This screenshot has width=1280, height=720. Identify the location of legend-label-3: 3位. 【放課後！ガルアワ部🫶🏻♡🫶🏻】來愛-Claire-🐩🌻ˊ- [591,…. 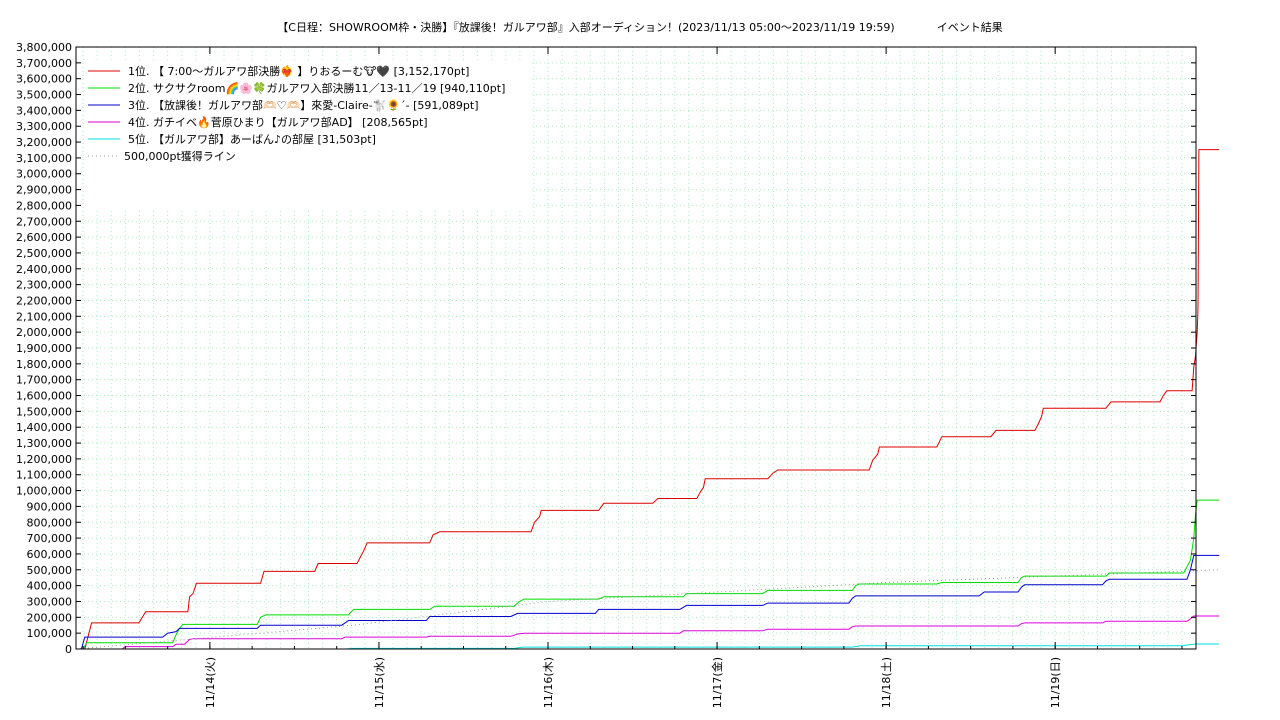
(303, 105).